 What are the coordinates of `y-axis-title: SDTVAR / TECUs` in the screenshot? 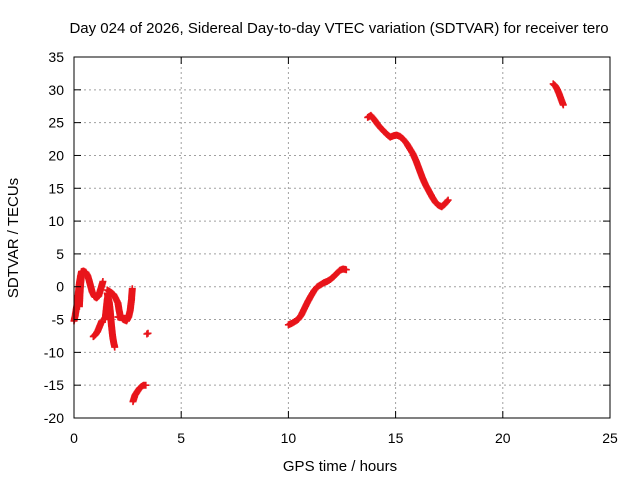 It's located at (13, 238).